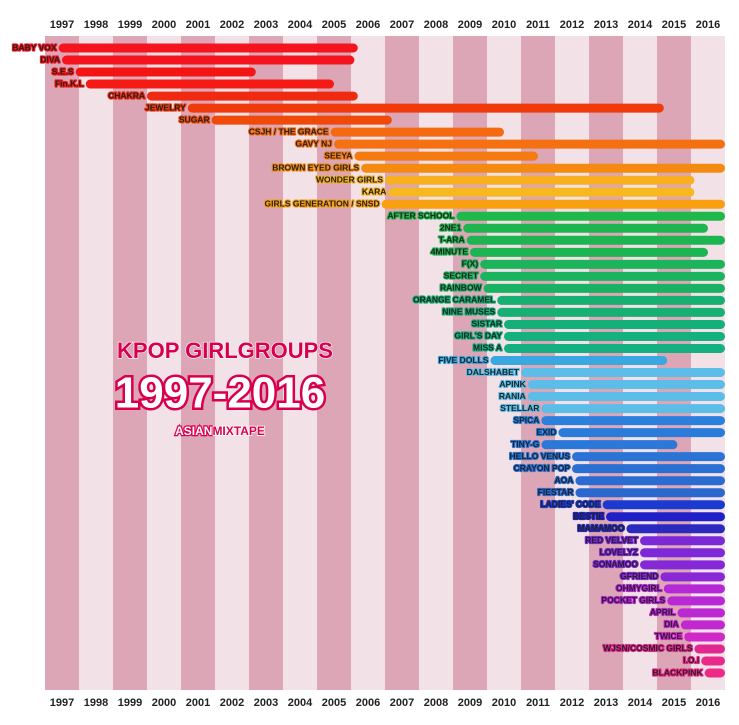  What do you see at coordinates (322, 204) in the screenshot?
I see `bar-label: GIRLS GENERATION / SNSD` at bounding box center [322, 204].